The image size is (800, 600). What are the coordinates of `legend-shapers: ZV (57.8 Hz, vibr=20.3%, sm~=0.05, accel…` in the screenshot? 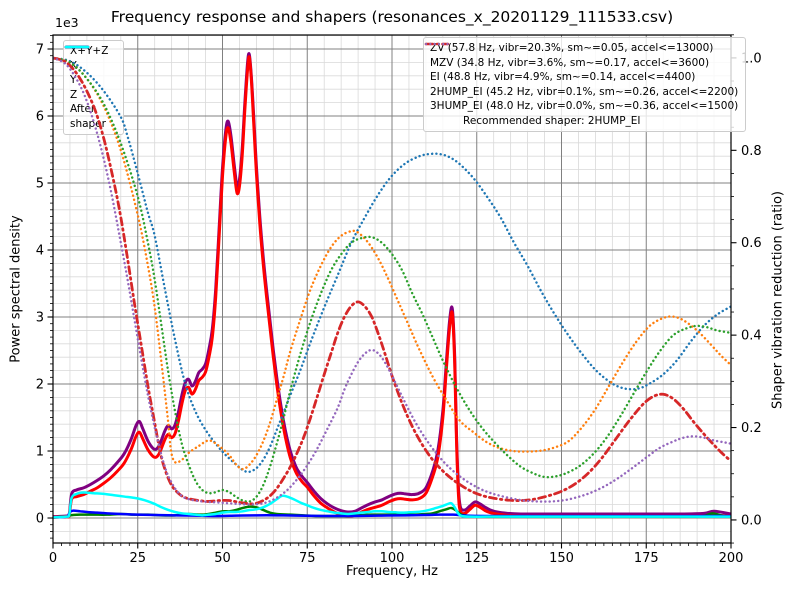 It's located at (585, 84).